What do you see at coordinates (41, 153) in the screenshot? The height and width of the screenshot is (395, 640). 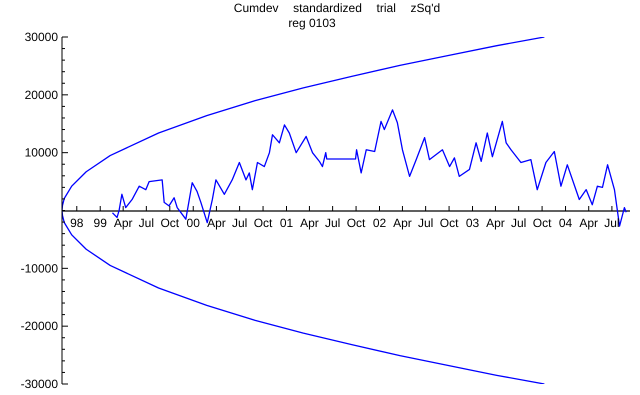 I see `y-tick-label: 10000` at bounding box center [41, 153].